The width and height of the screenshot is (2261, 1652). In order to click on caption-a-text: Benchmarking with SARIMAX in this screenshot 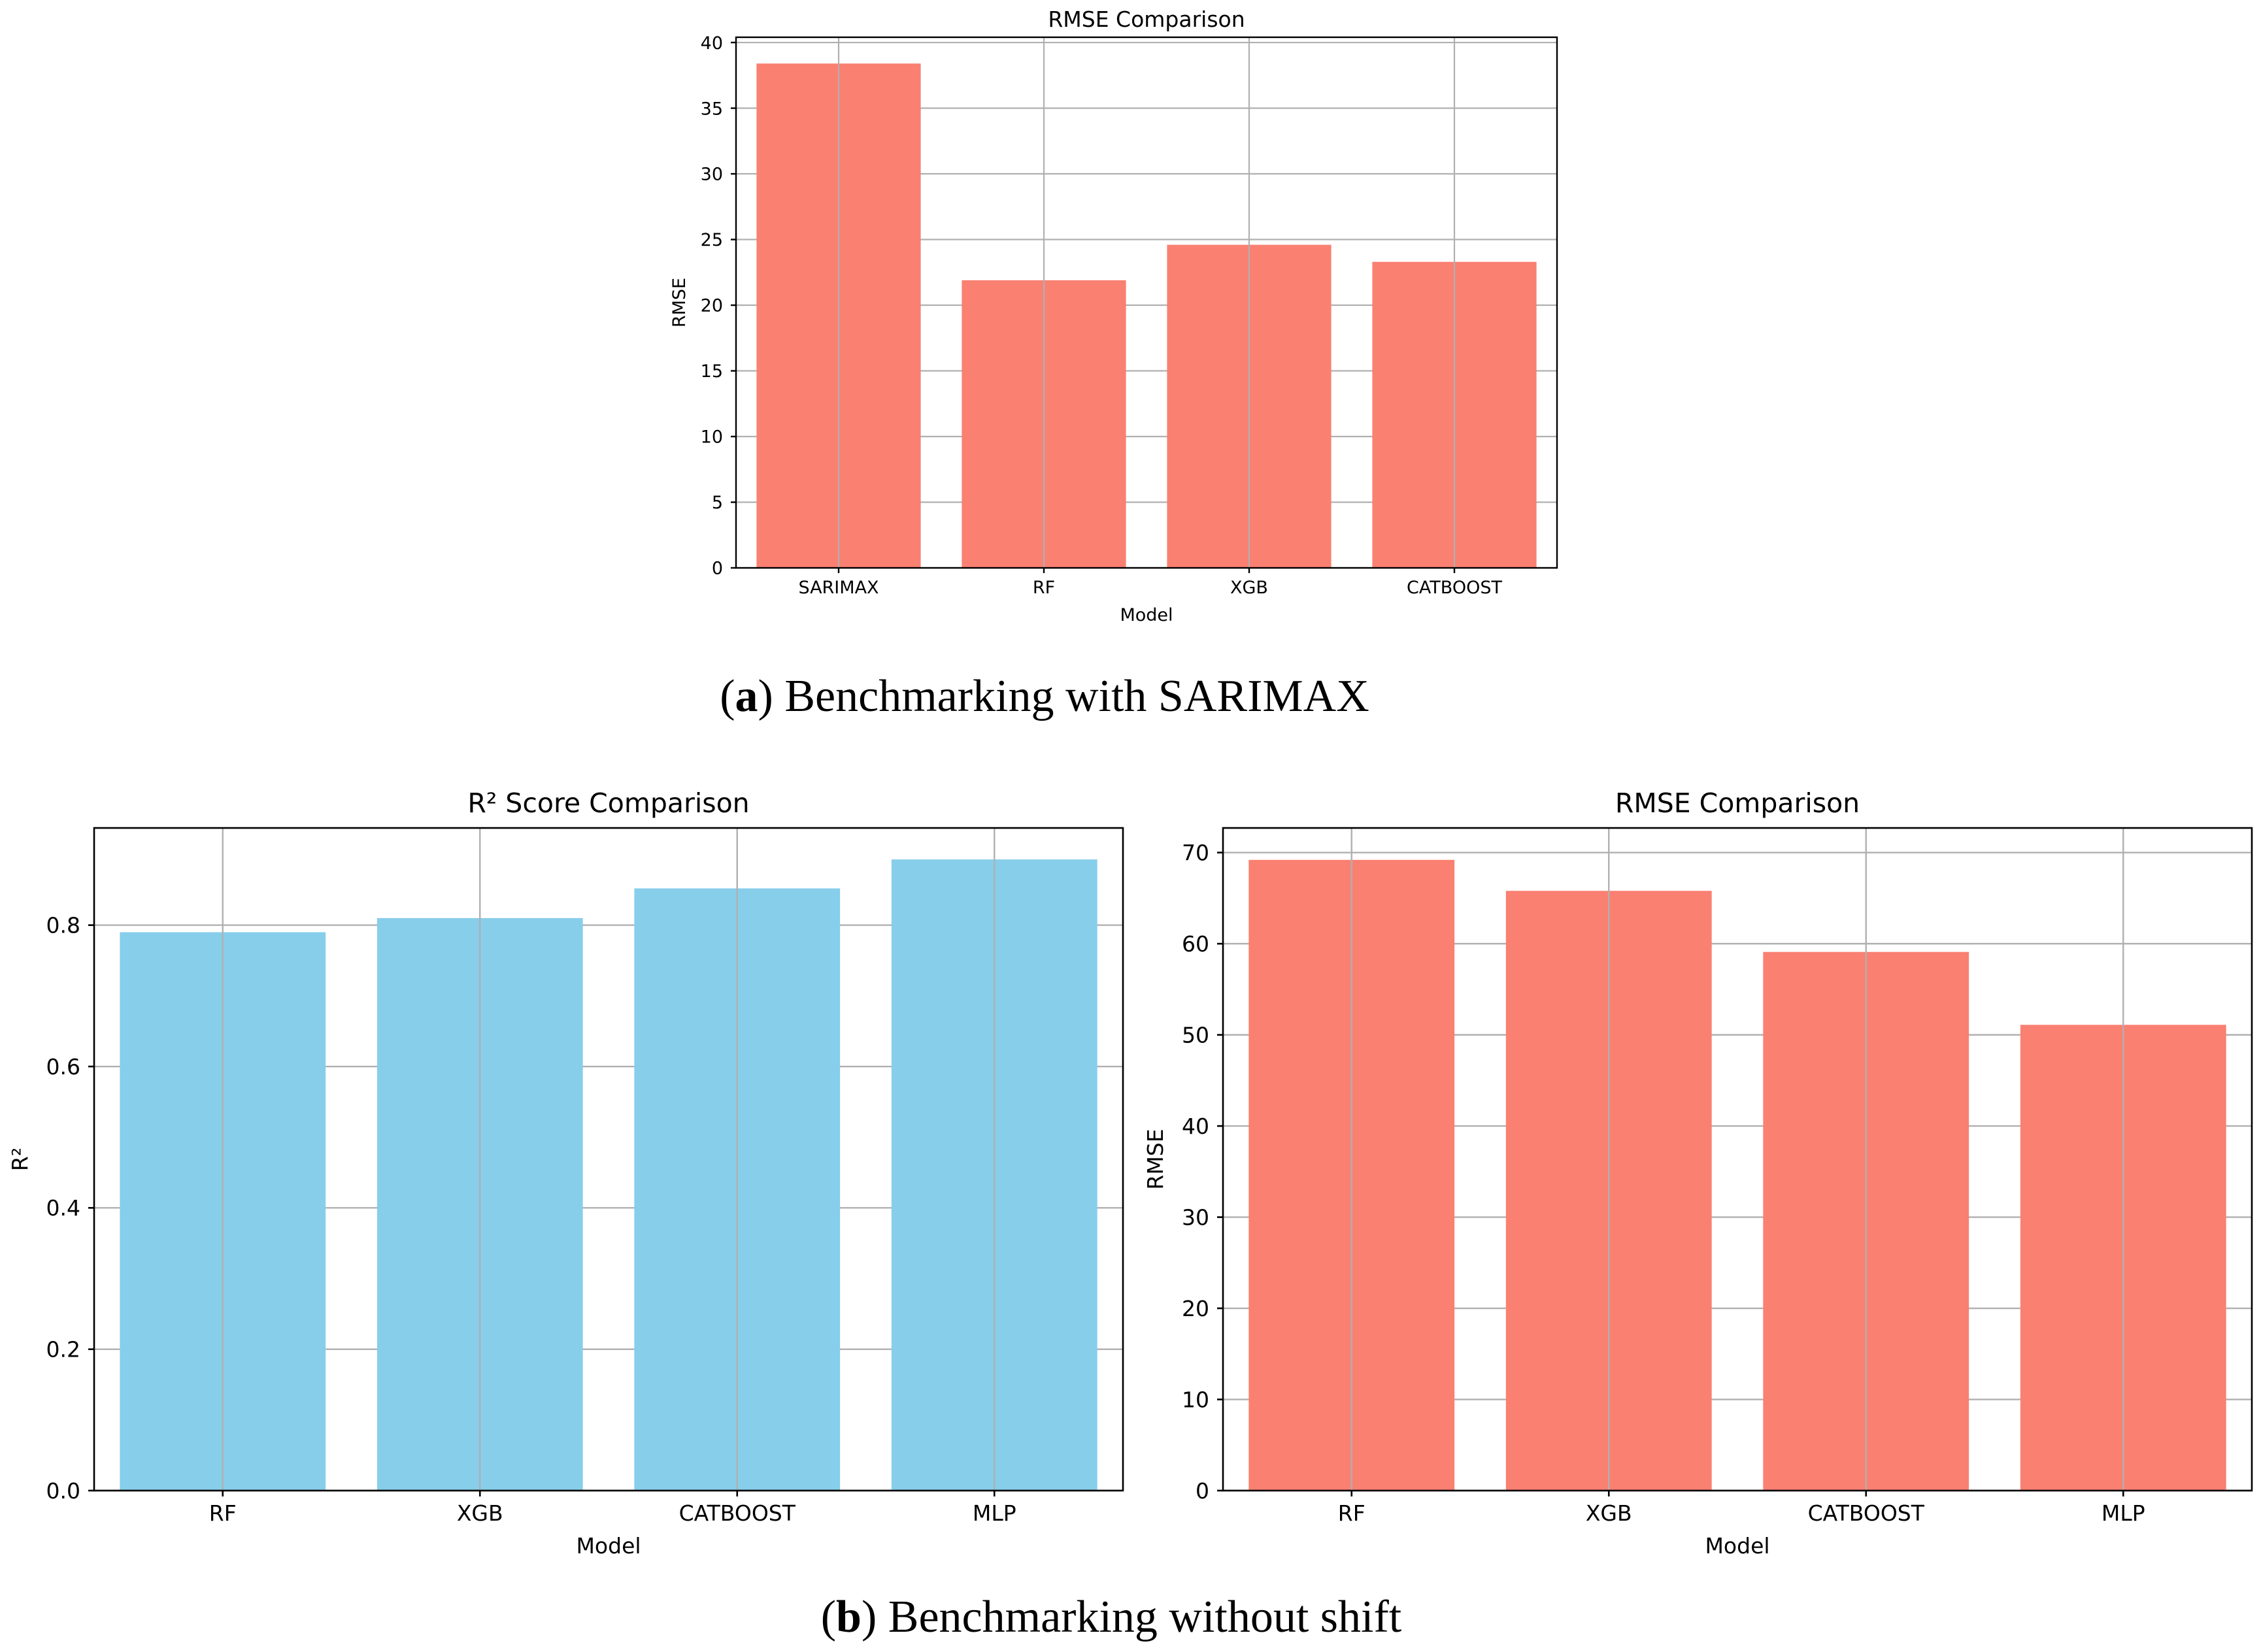, I will do `click(1076, 696)`.